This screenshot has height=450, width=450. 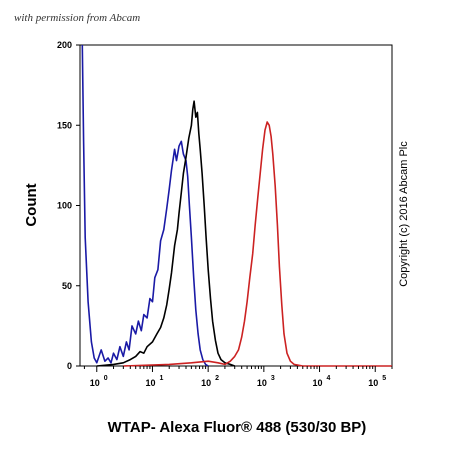 What do you see at coordinates (273, 378) in the screenshot?
I see `x-tick-exponent: 3` at bounding box center [273, 378].